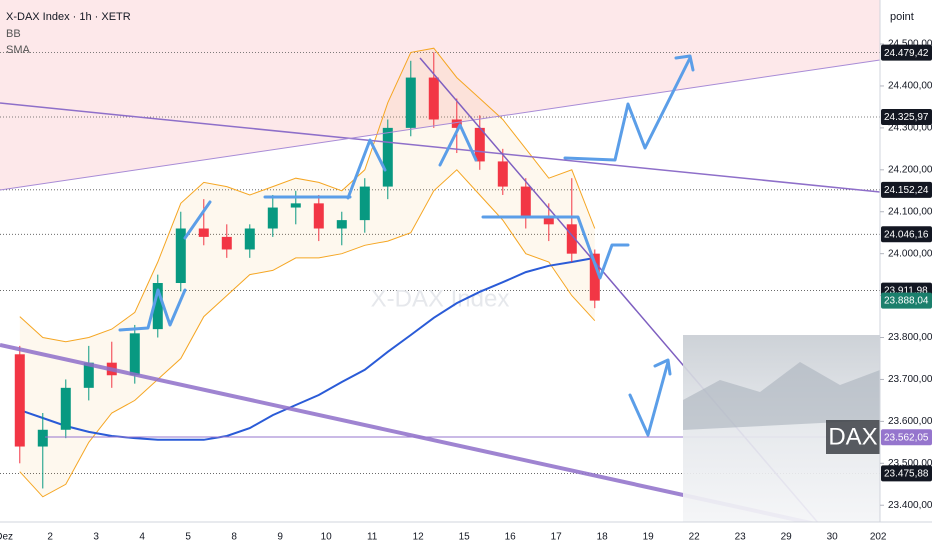 This screenshot has height=555, width=932. I want to click on x-tick-label: 4, so click(142, 537).